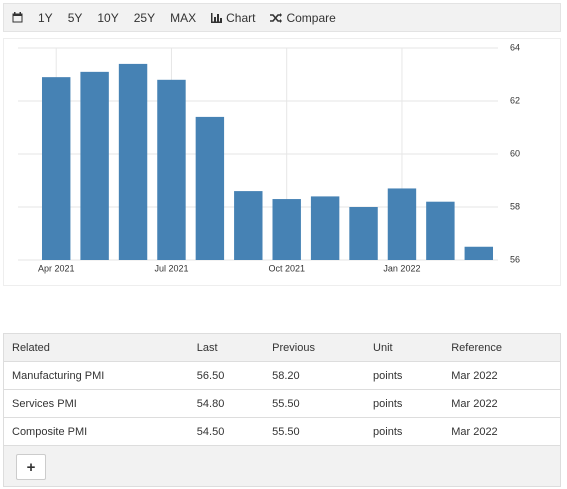 The height and width of the screenshot is (489, 567). What do you see at coordinates (282, 466) in the screenshot?
I see `add-row: +` at bounding box center [282, 466].